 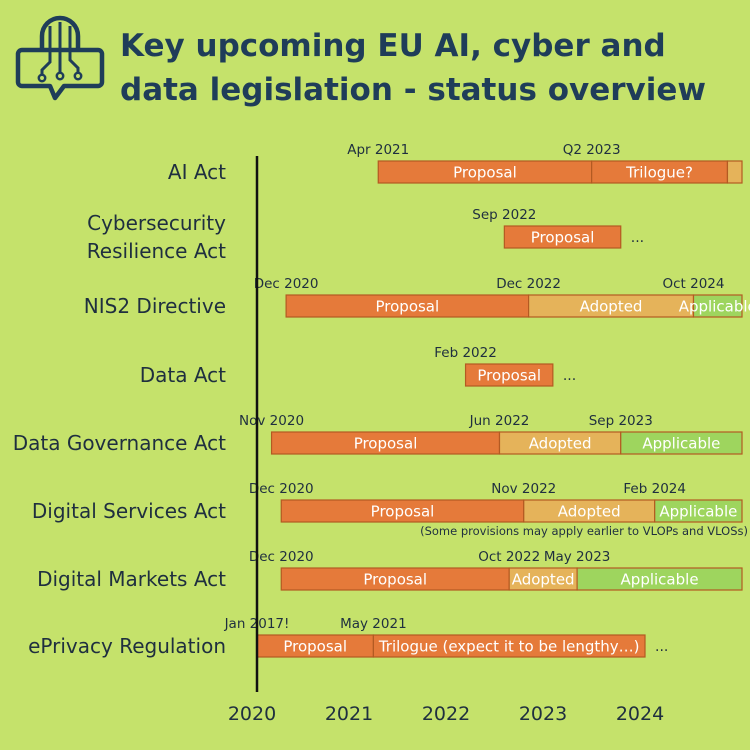 I want to click on category-label: Digital Services Act, so click(x=129, y=511).